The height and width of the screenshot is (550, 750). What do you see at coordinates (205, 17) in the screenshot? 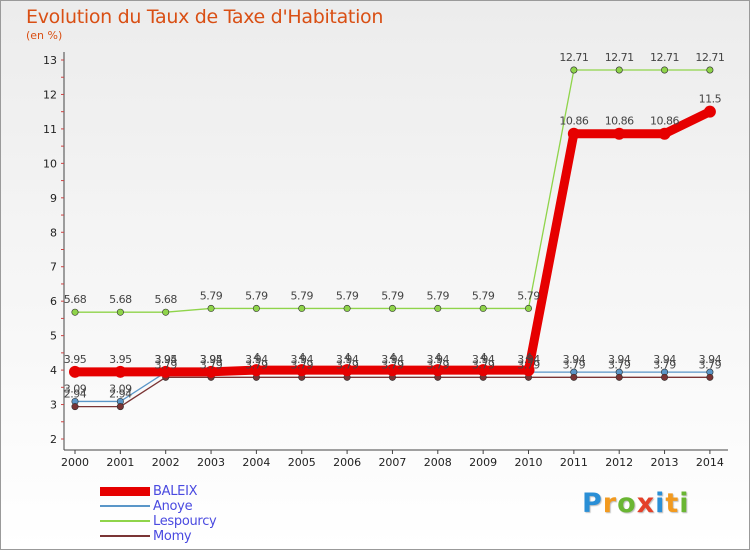
I see `chart-title: Evolution du Taux de Taxe d'Habitation` at bounding box center [205, 17].